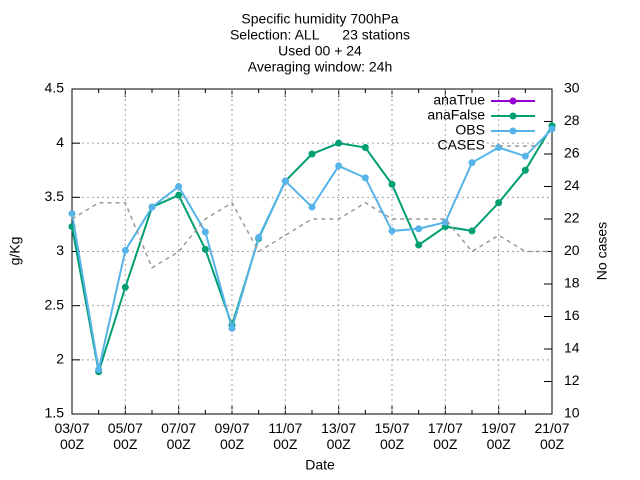 This screenshot has height=480, width=640. What do you see at coordinates (461, 145) in the screenshot?
I see `legend-label: CASES` at bounding box center [461, 145].